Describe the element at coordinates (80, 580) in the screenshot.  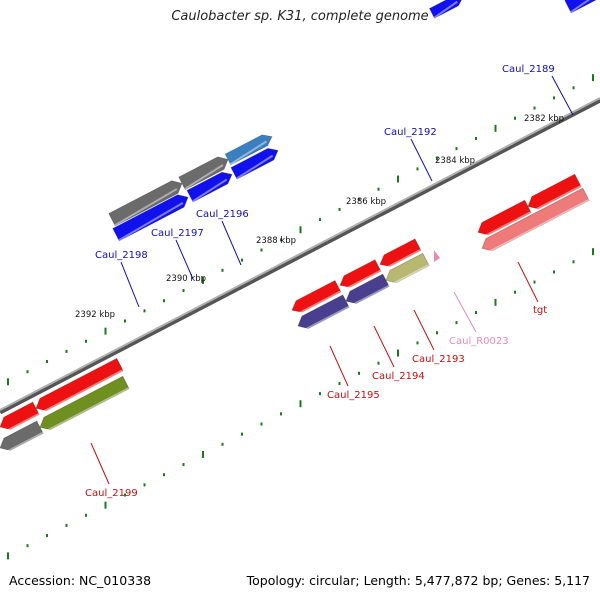
I see `accession-text: Accession: NC_010338` at that location.